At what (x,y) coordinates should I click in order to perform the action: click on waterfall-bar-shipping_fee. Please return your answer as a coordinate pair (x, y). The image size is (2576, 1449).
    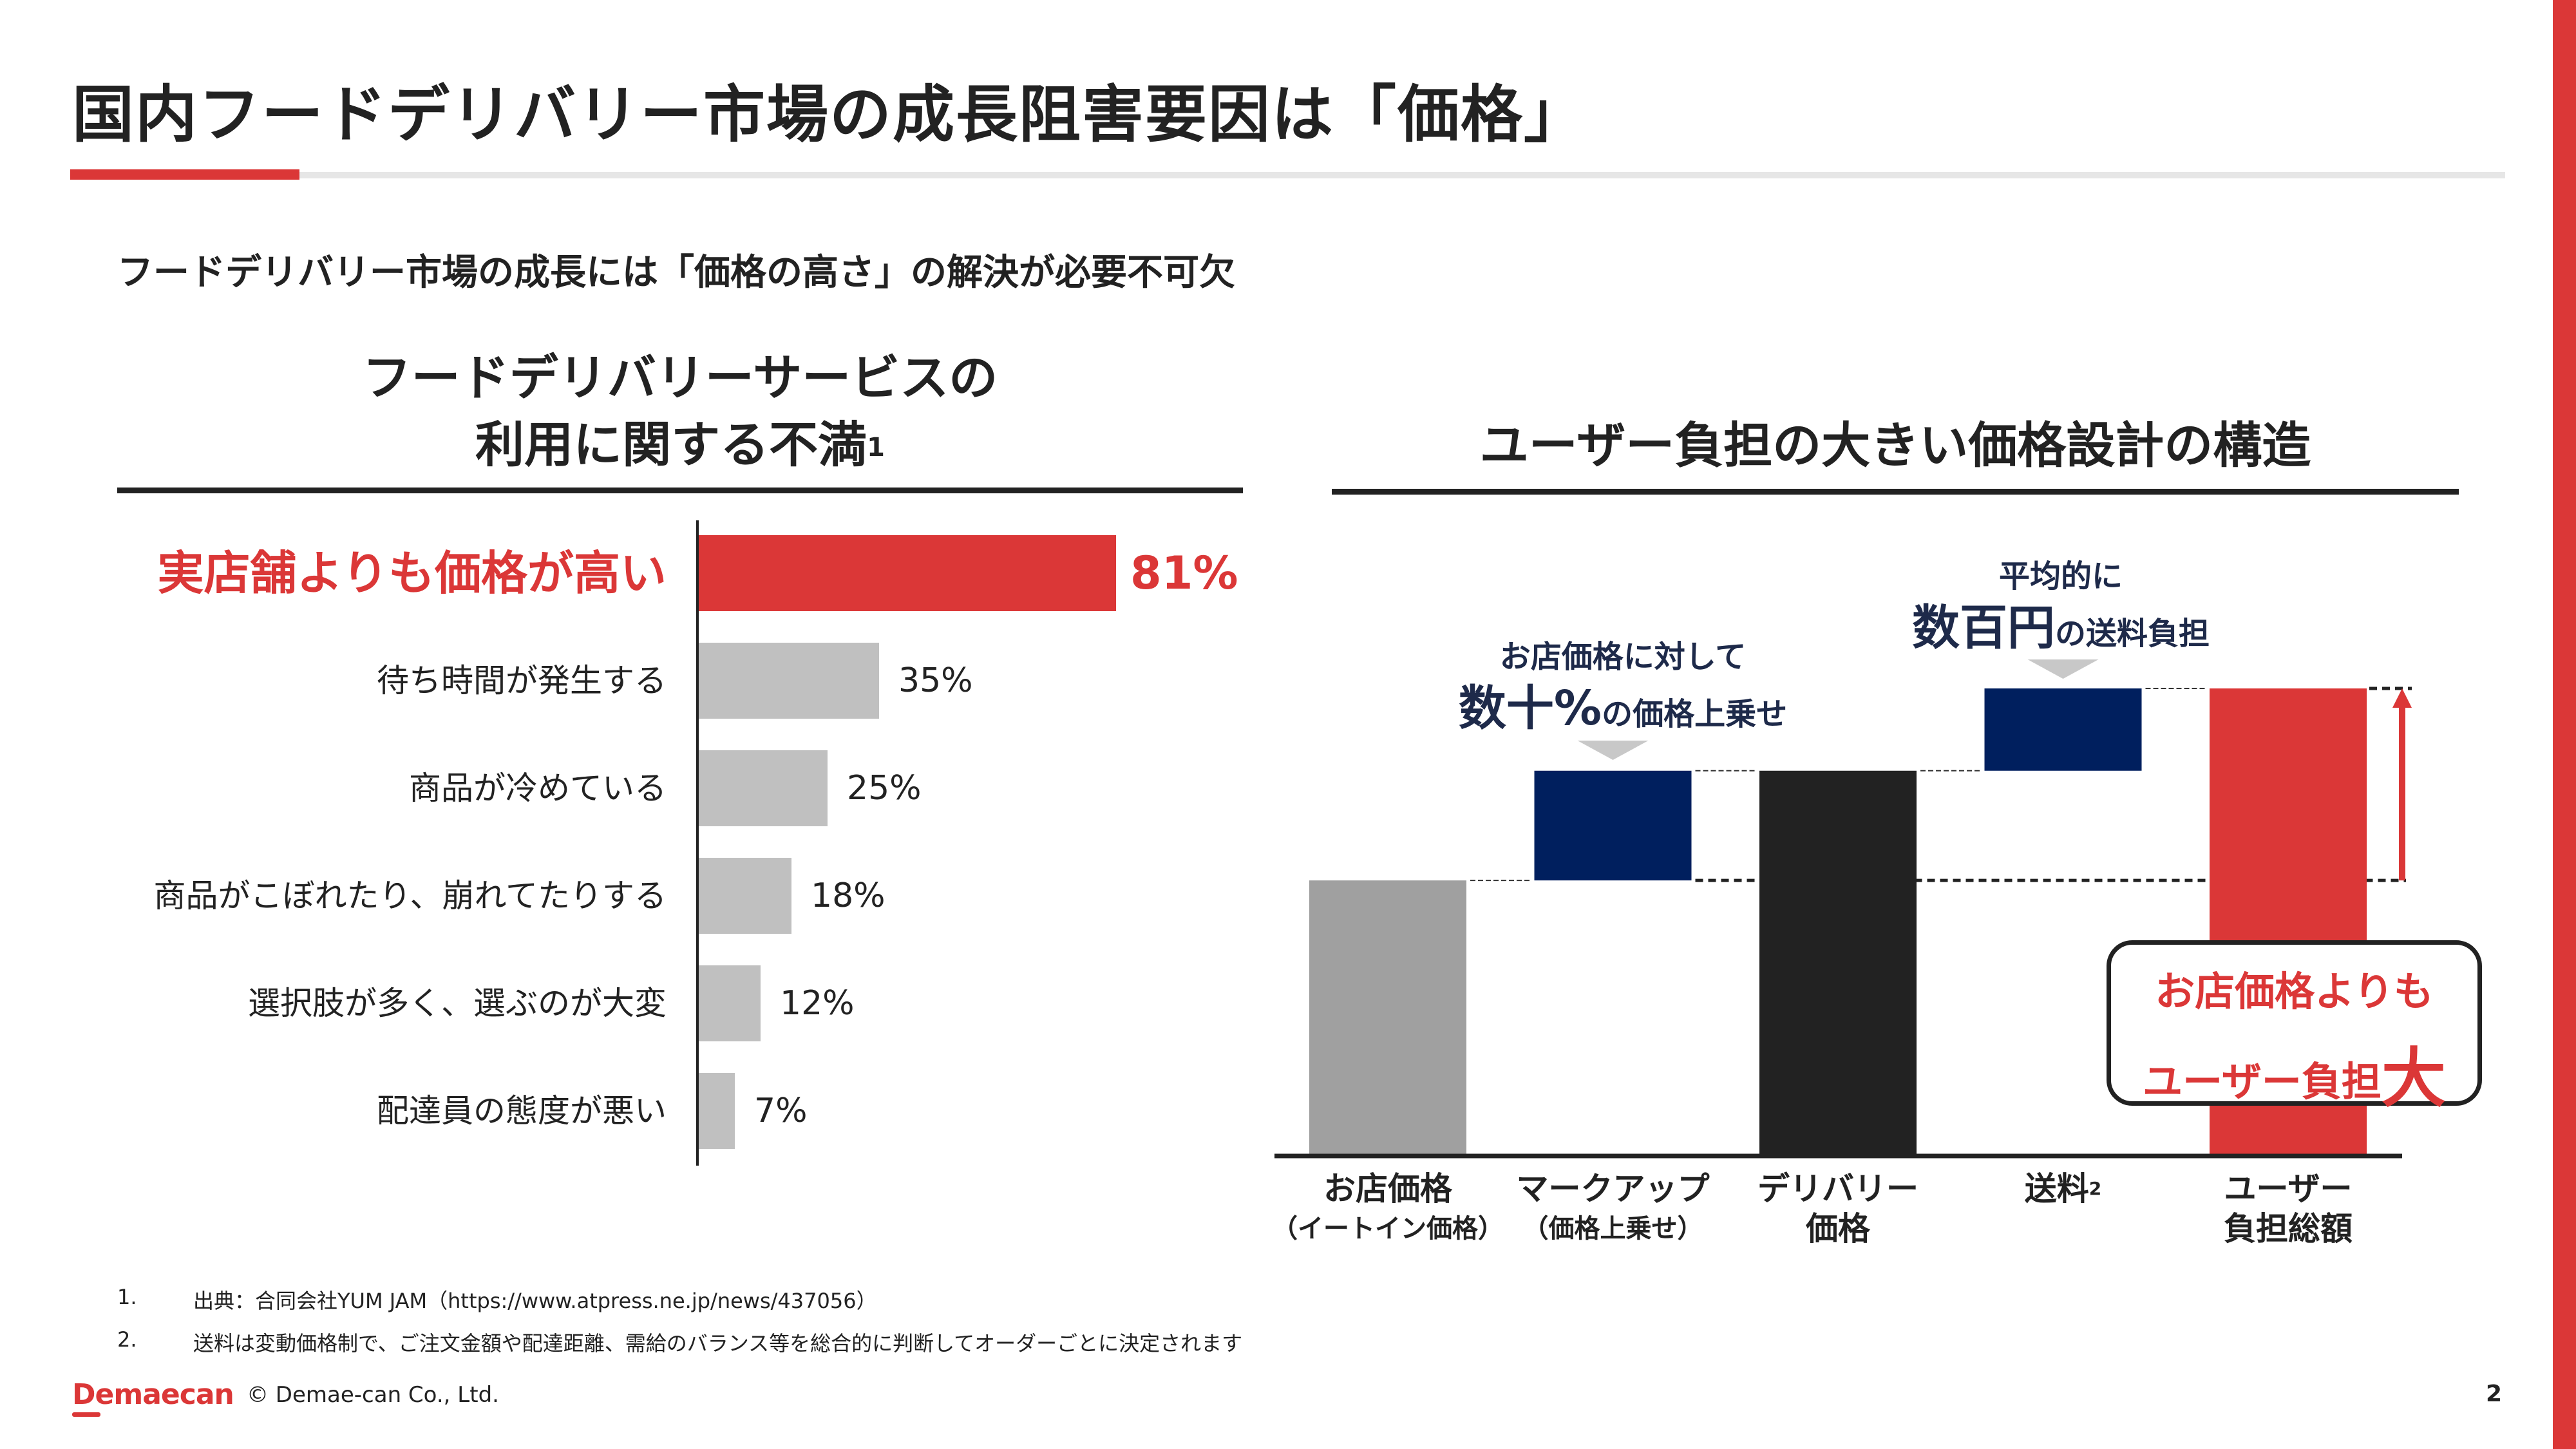
    Looking at the image, I should click on (2063, 729).